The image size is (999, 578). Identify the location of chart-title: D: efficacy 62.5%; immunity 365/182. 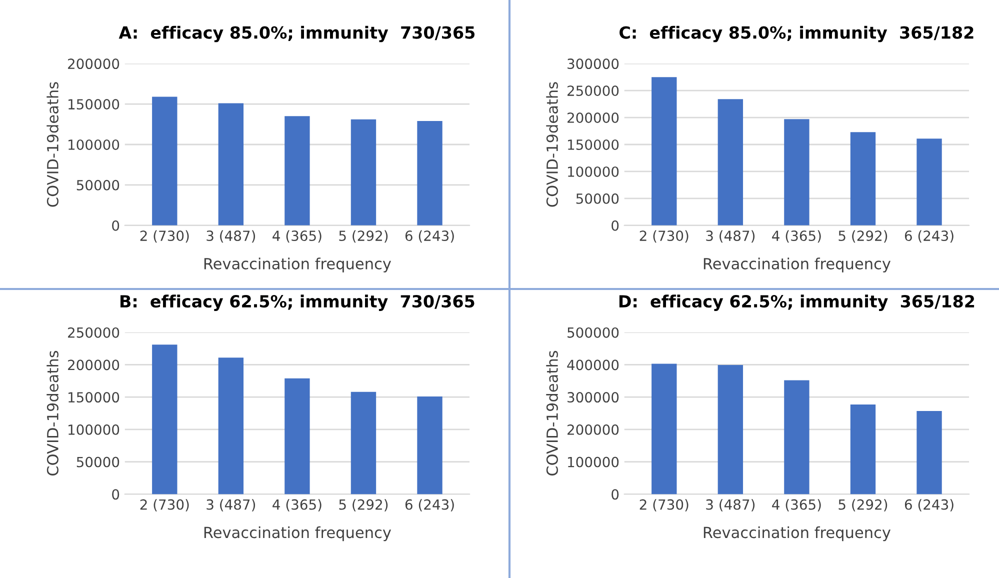
(796, 302).